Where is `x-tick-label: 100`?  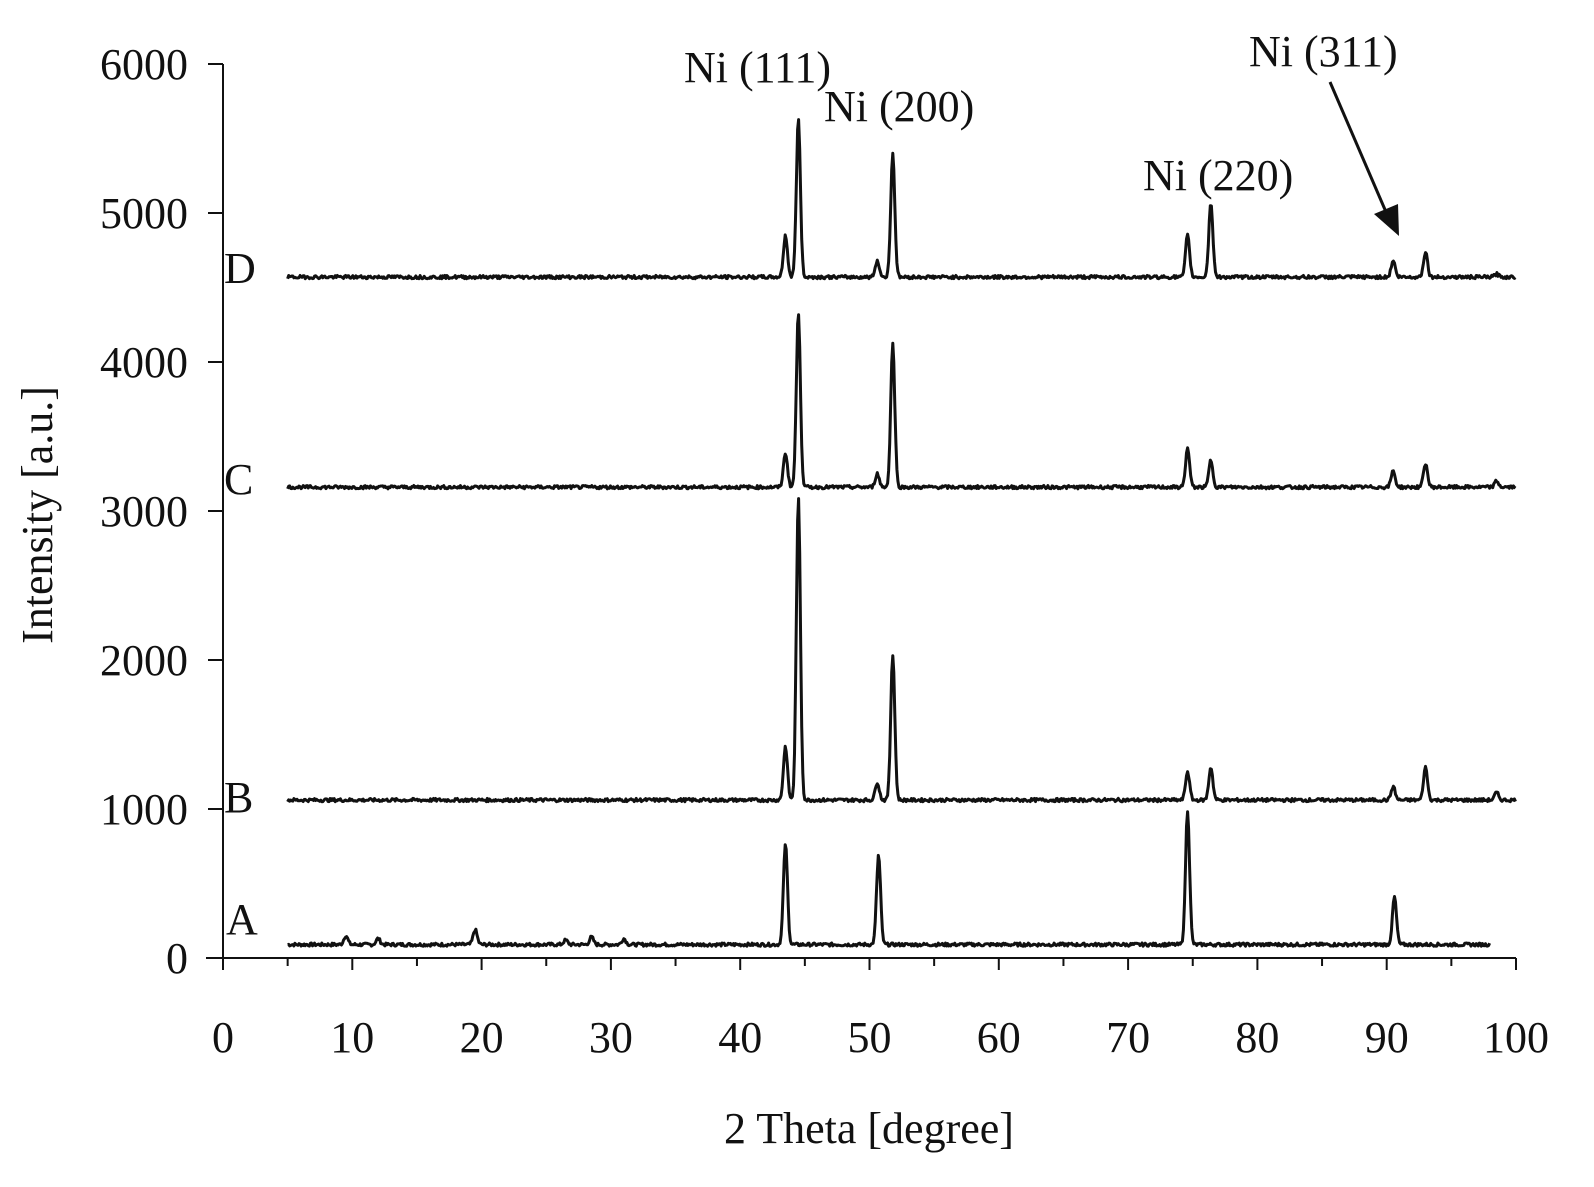
x-tick-label: 100 is located at coordinates (1516, 1037).